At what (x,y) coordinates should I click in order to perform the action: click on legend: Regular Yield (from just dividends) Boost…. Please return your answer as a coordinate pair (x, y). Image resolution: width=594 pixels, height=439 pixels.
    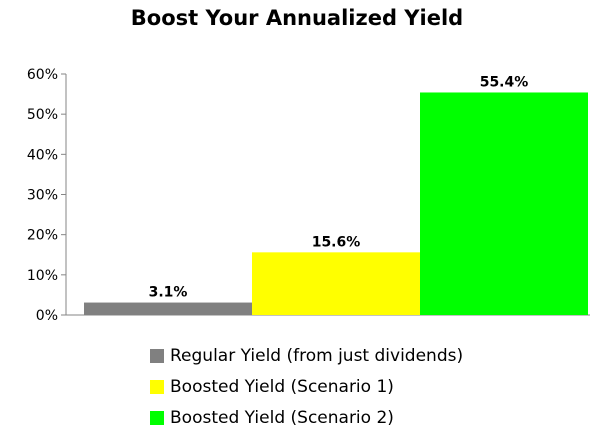
    Looking at the image, I should click on (306, 386).